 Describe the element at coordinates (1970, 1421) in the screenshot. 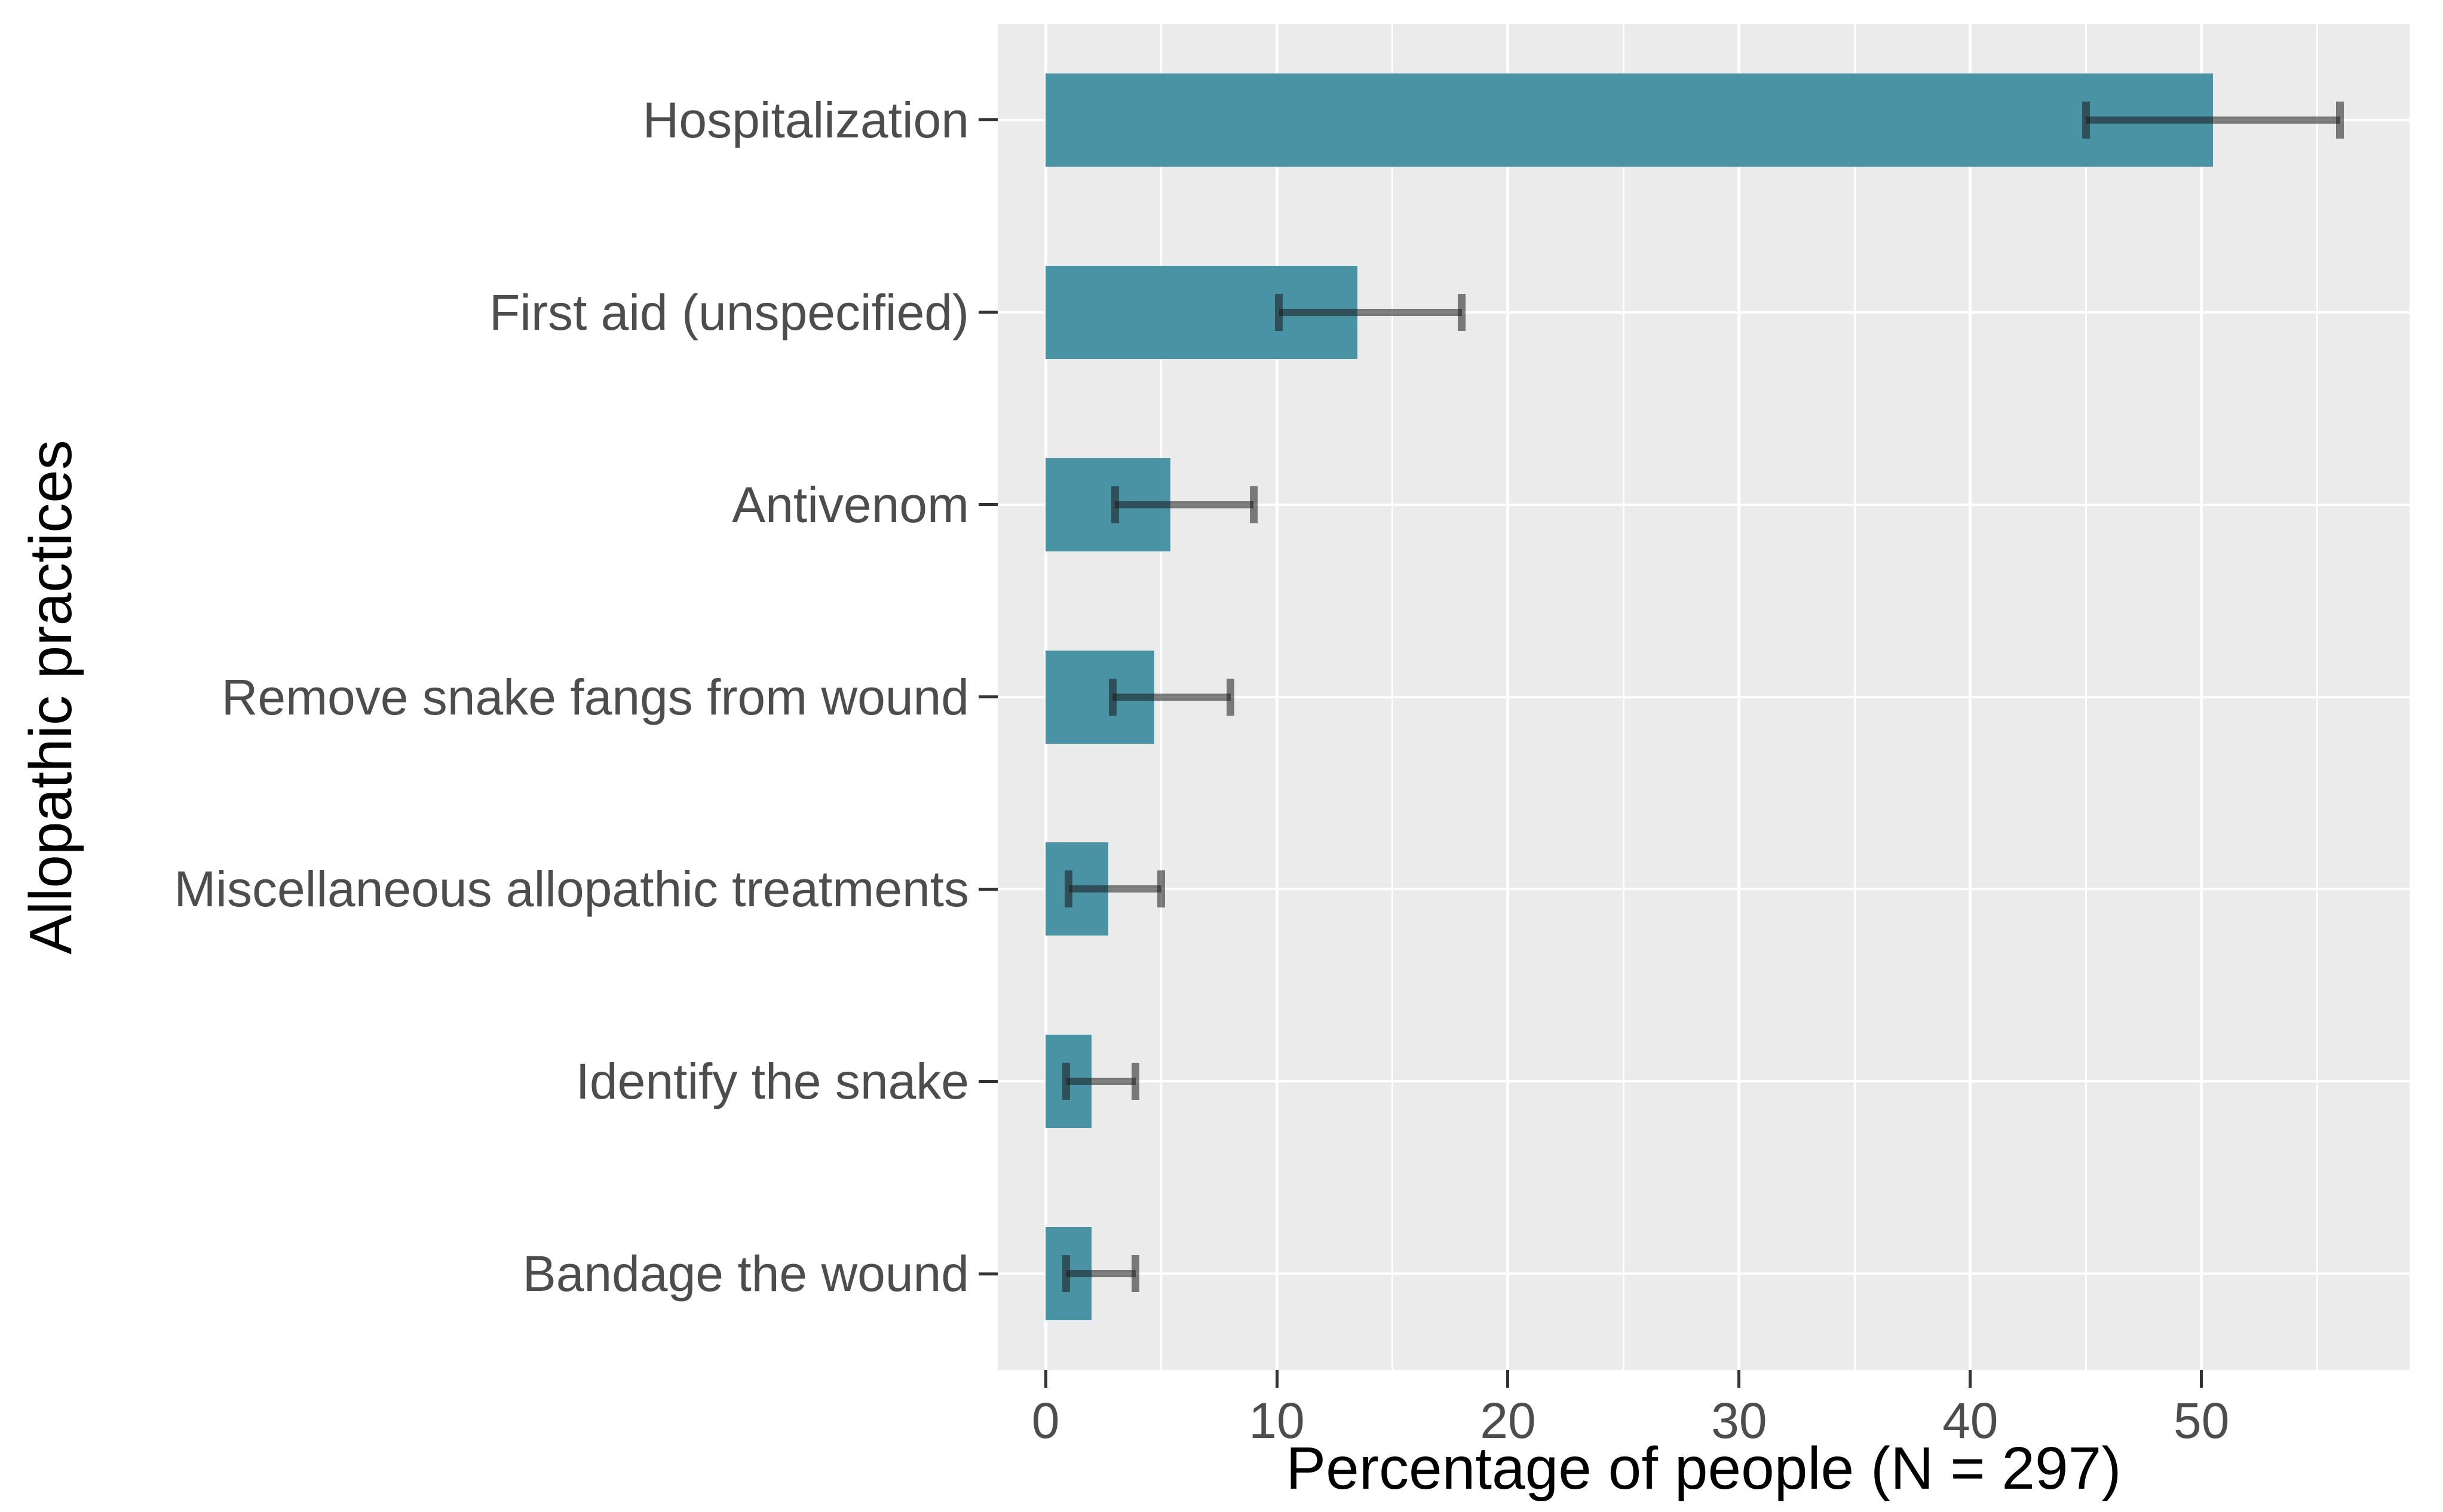

I see `x-tick-label: 40` at that location.